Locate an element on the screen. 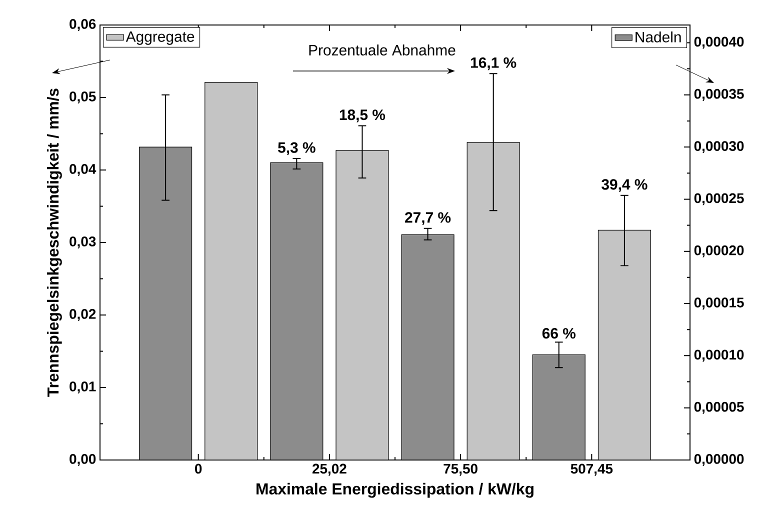  y2-tick-label: 0,00040 is located at coordinates (719, 42).